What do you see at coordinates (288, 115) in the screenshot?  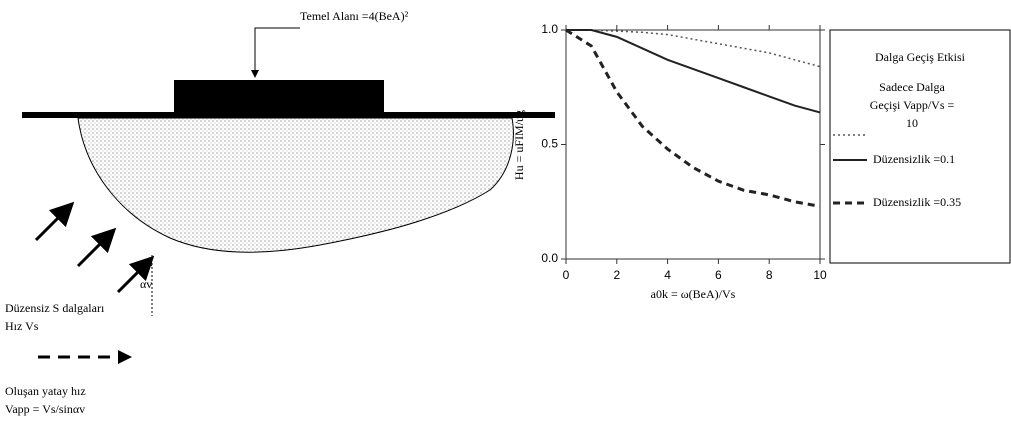 I see `ground-line` at bounding box center [288, 115].